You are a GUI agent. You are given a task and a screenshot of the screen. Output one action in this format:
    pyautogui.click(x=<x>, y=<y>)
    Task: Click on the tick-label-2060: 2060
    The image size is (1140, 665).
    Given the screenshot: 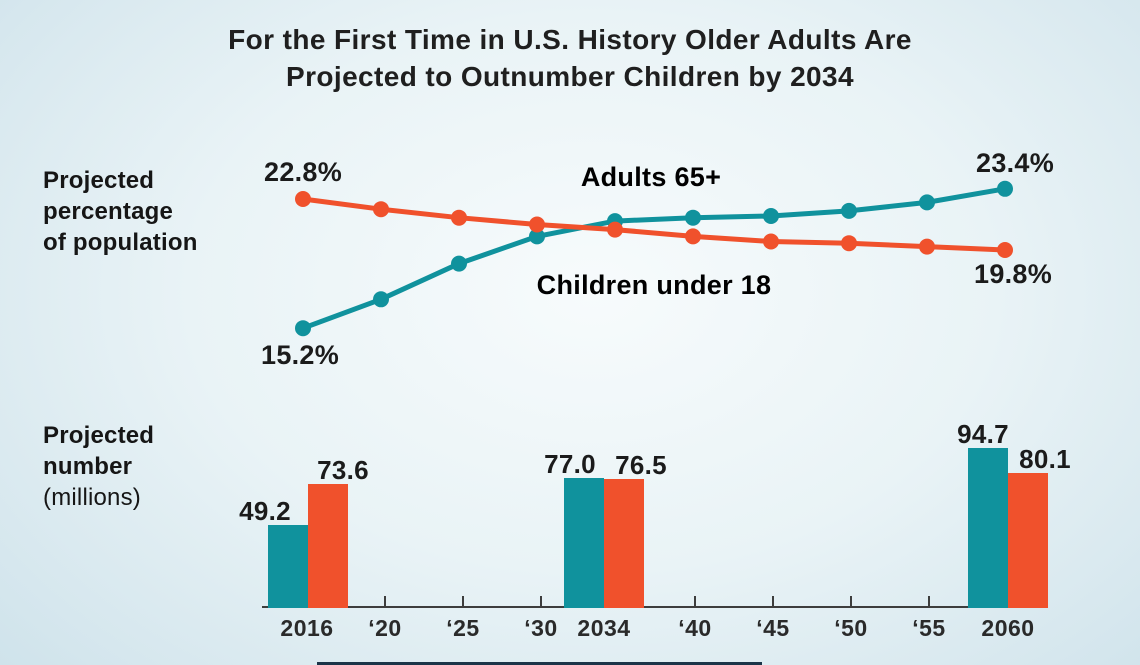 What is the action you would take?
    pyautogui.click(x=1008, y=628)
    